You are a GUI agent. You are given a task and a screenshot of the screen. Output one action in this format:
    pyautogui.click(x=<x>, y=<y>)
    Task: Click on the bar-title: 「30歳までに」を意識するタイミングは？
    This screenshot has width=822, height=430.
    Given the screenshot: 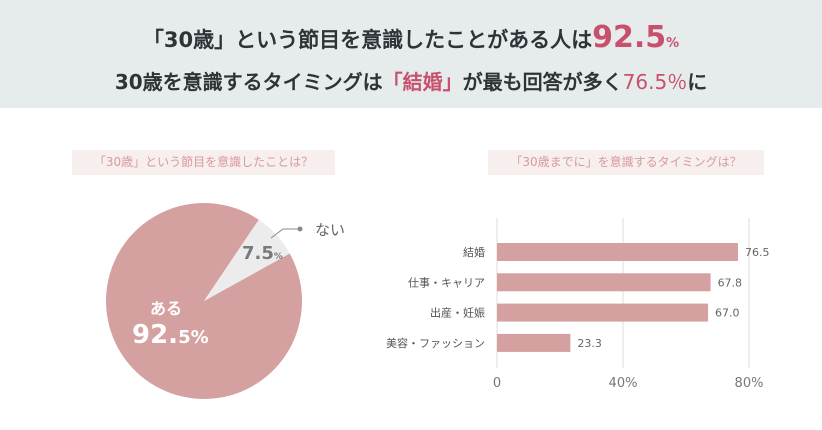 What is the action you would take?
    pyautogui.click(x=626, y=162)
    